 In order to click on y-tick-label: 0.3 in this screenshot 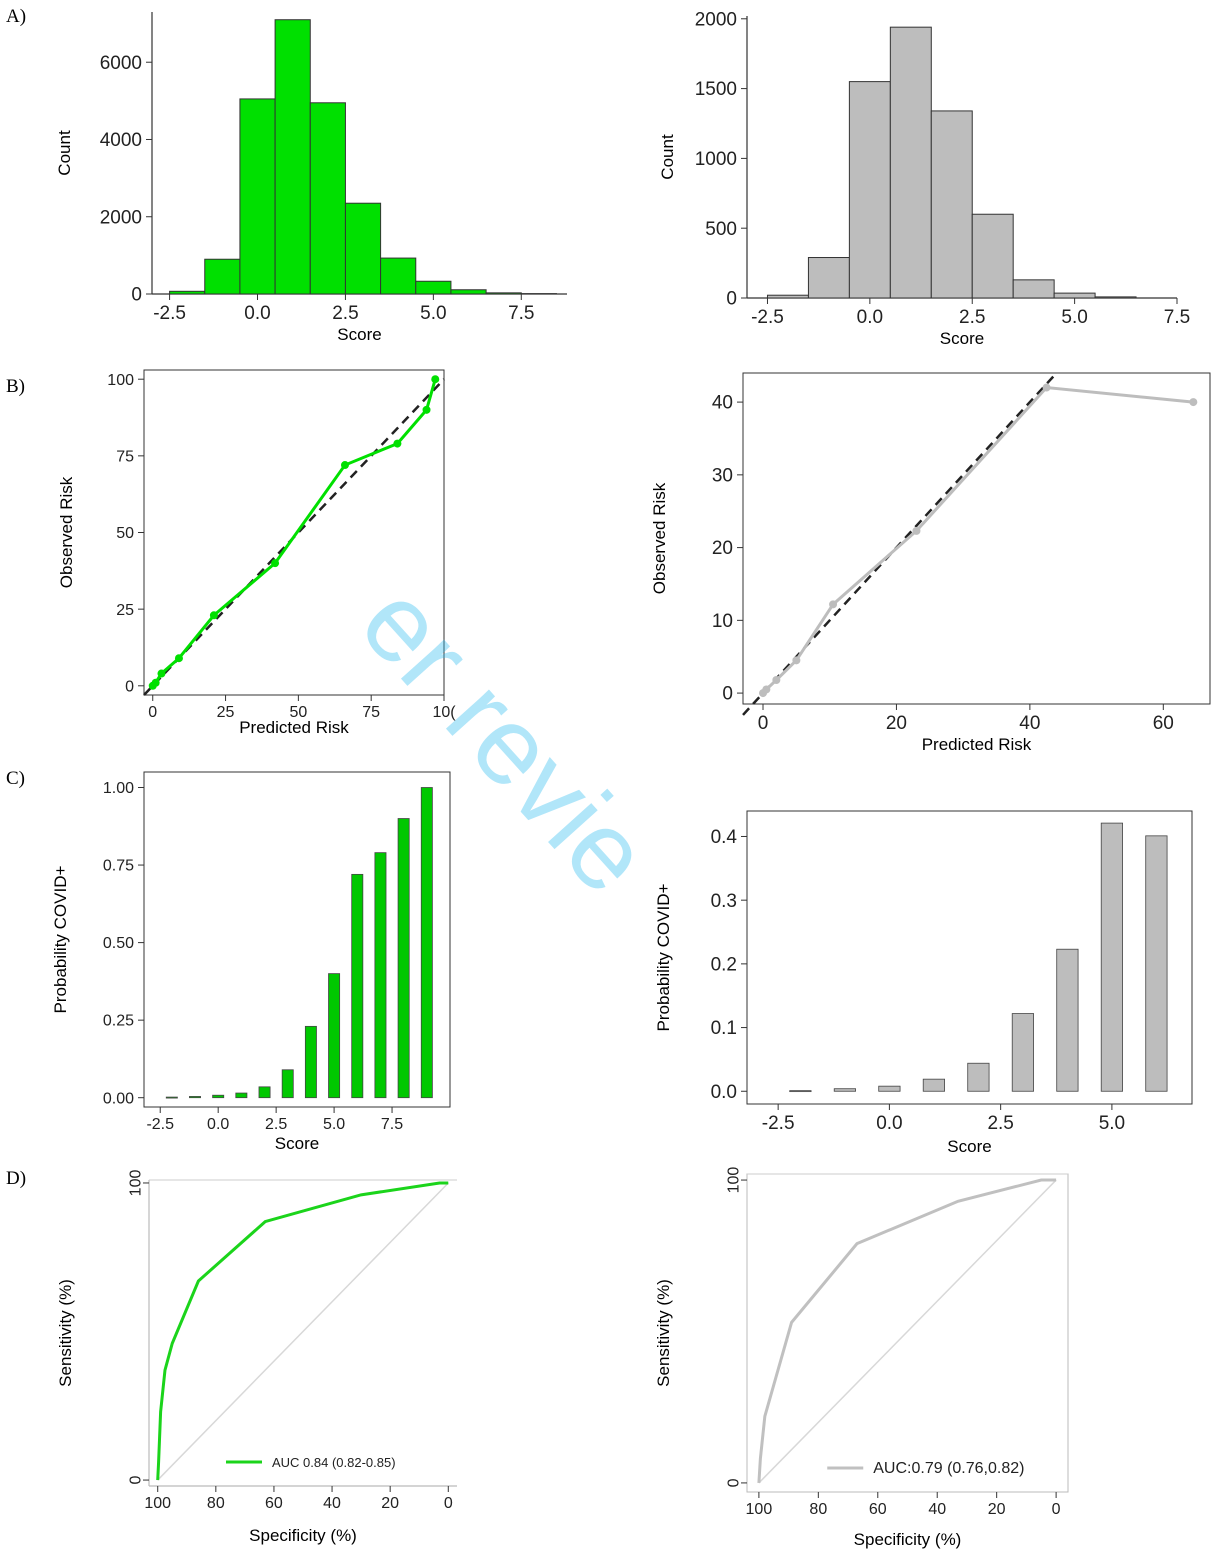, I will do `click(724, 901)`.